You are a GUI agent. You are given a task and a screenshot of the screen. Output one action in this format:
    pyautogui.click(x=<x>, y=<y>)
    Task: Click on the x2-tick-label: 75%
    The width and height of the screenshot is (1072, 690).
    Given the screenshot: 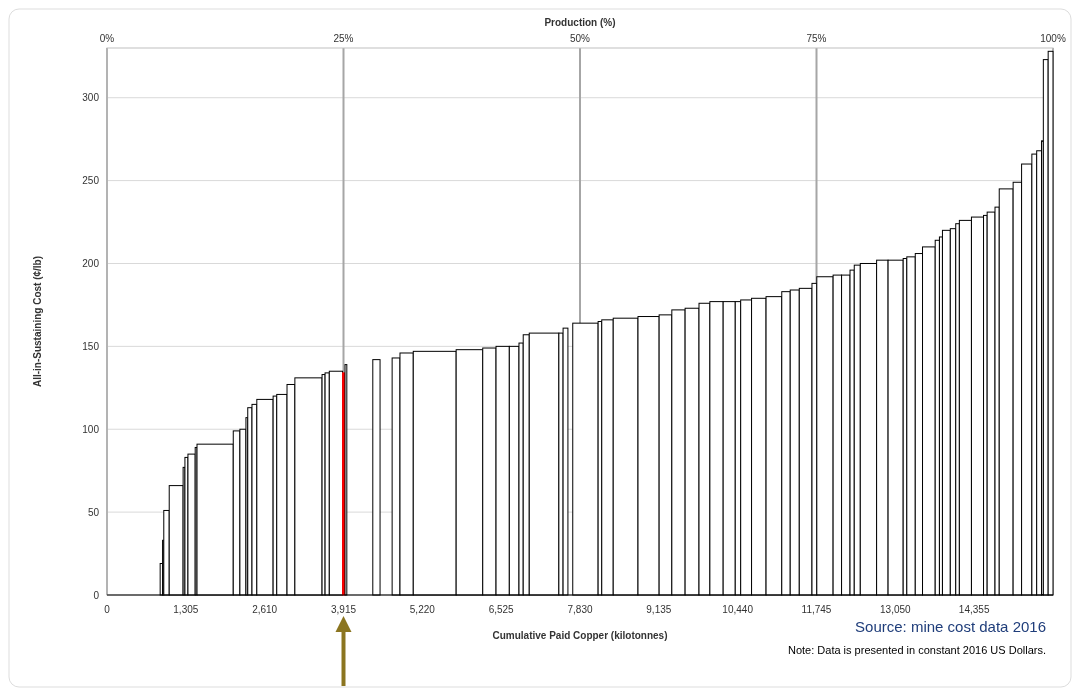 What is the action you would take?
    pyautogui.click(x=816, y=38)
    